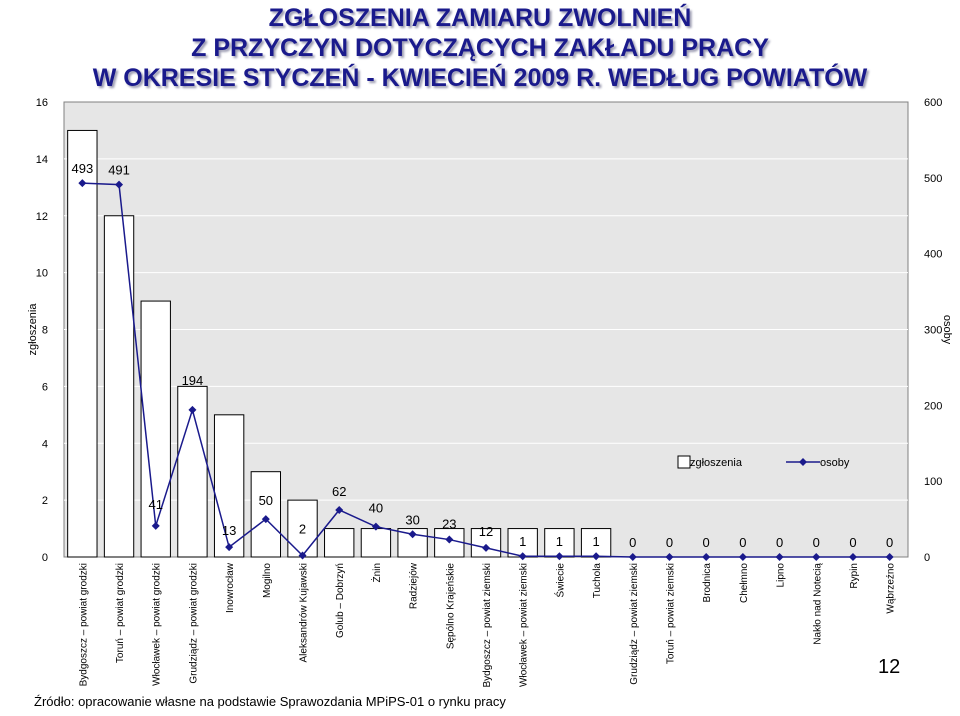  I want to click on x-tick-label: Włocławek – powiat grodzki, so click(157, 624).